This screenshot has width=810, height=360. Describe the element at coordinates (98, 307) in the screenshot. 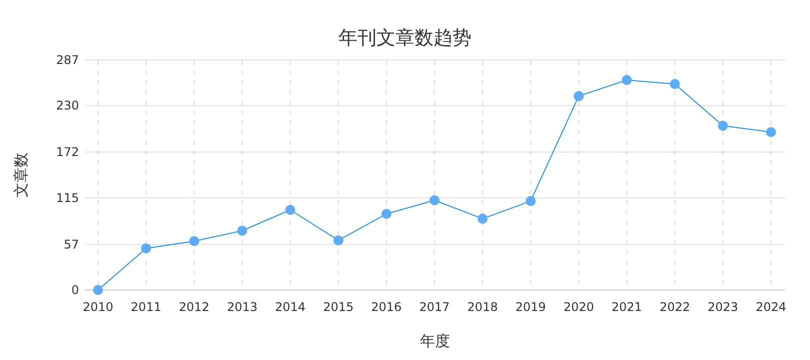

I see `x-tick-label: 2010` at that location.